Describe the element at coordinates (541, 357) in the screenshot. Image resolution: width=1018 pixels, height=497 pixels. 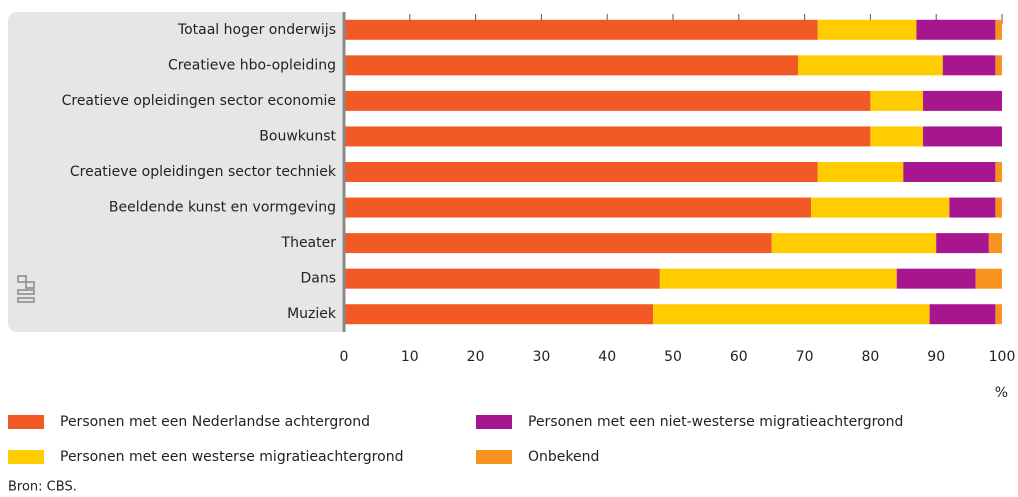
I see `x-tick-label: 30` at that location.